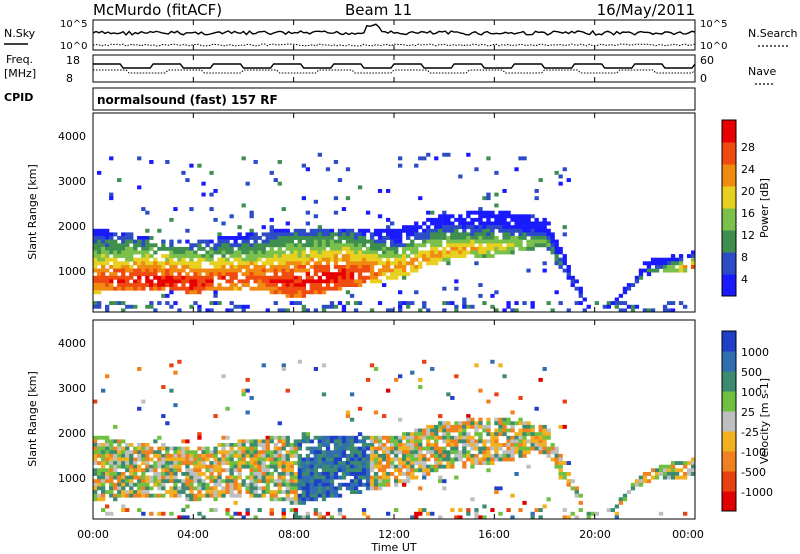 This screenshot has width=800, height=554. I want to click on velocity-colorbar-label: Velocity [m s-1], so click(764, 421).